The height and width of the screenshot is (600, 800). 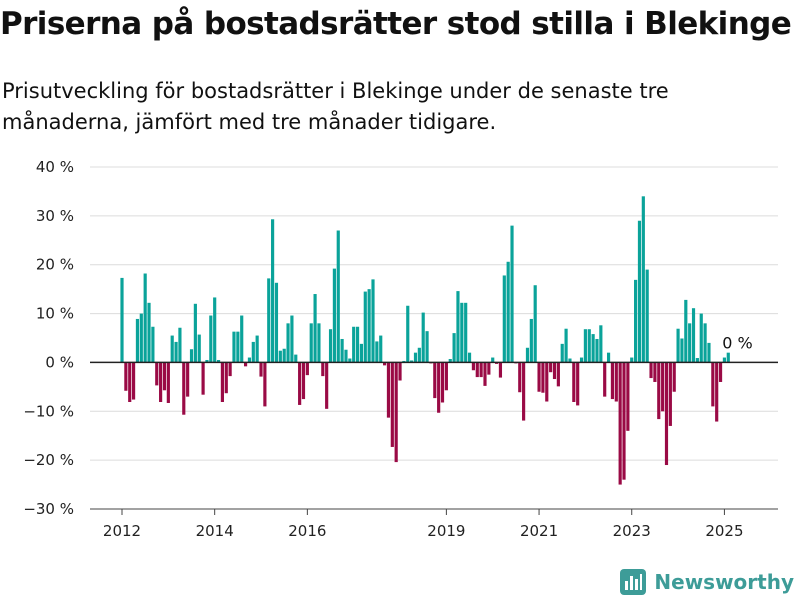 I want to click on brand-name: Newsworthy, so click(x=724, y=582).